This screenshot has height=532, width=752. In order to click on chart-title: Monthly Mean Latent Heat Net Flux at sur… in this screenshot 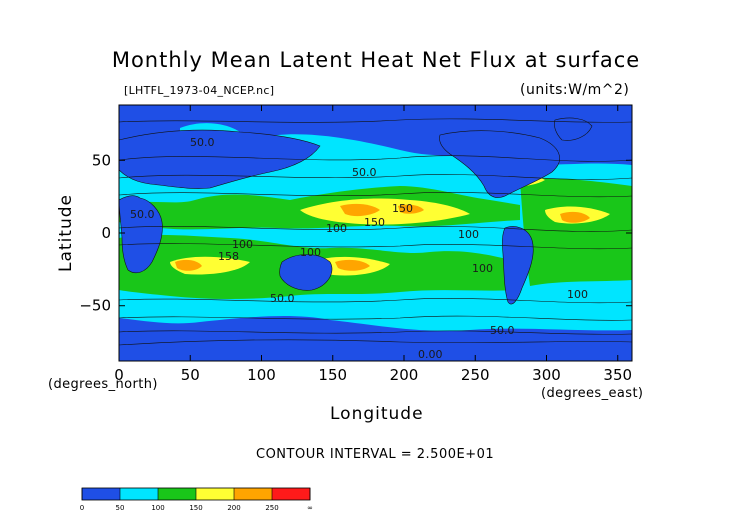, I will do `click(376, 60)`.